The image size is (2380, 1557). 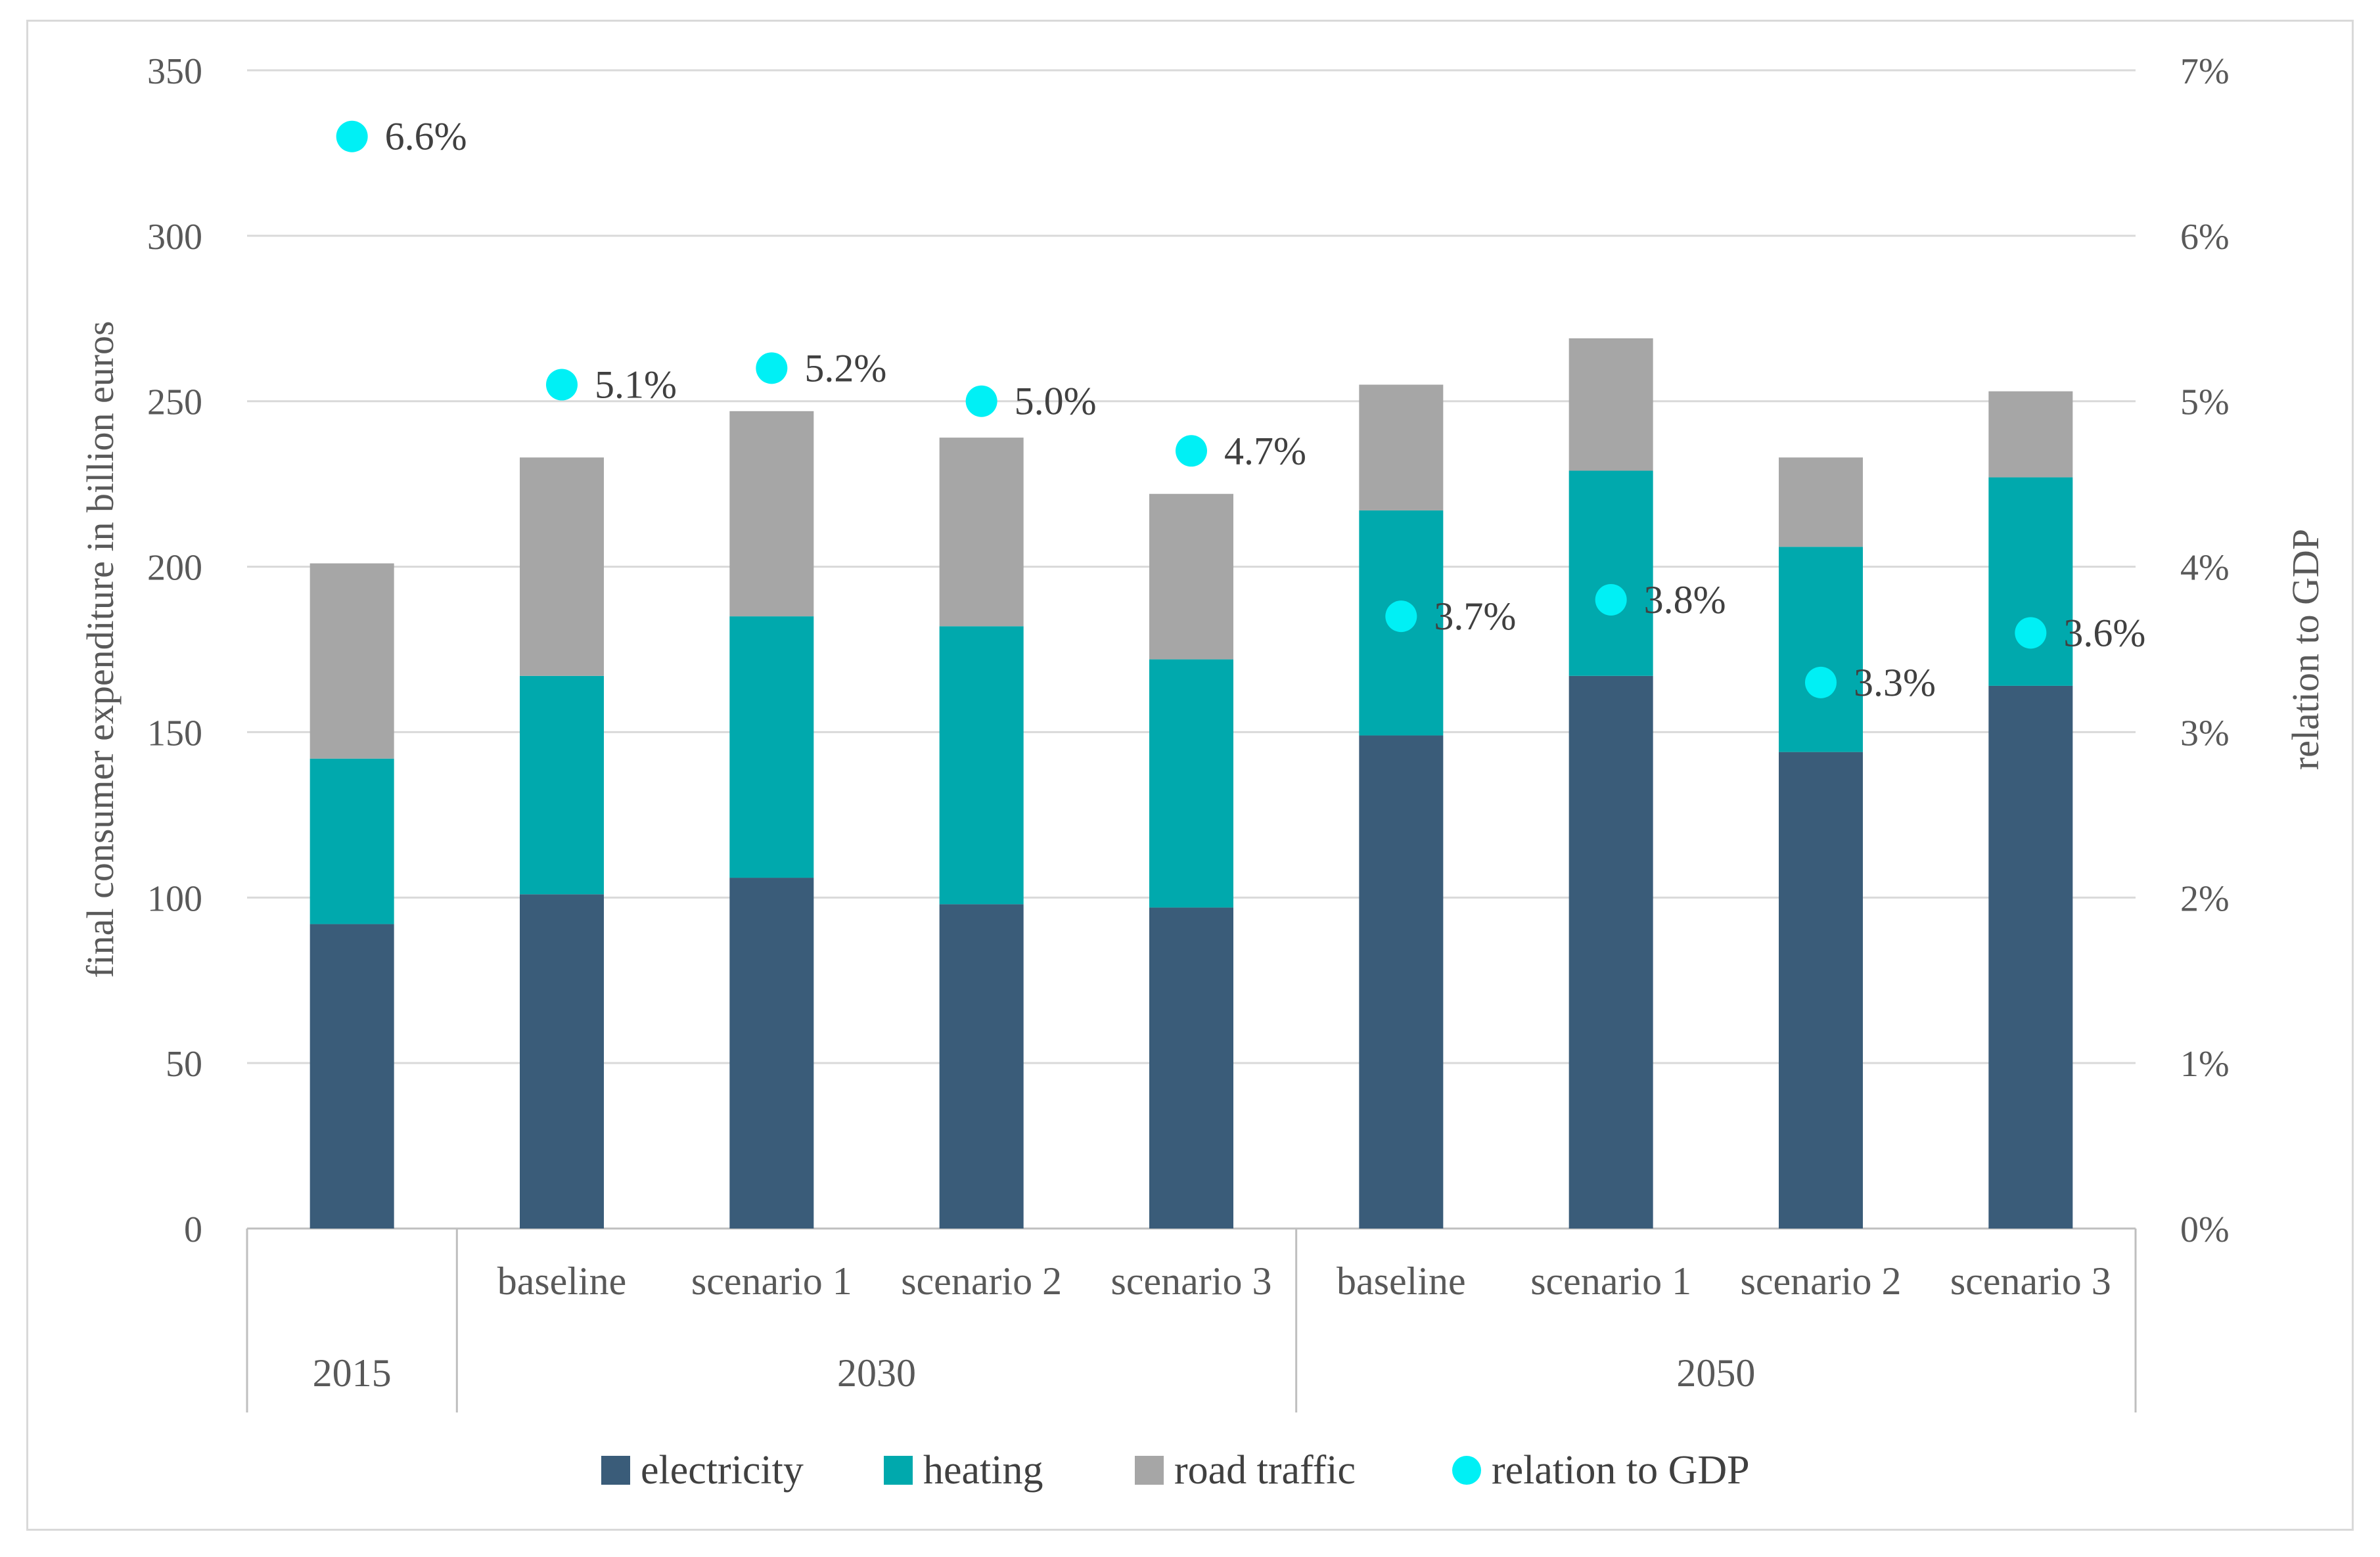 I want to click on y2-tick-label: 6%, so click(x=2205, y=237).